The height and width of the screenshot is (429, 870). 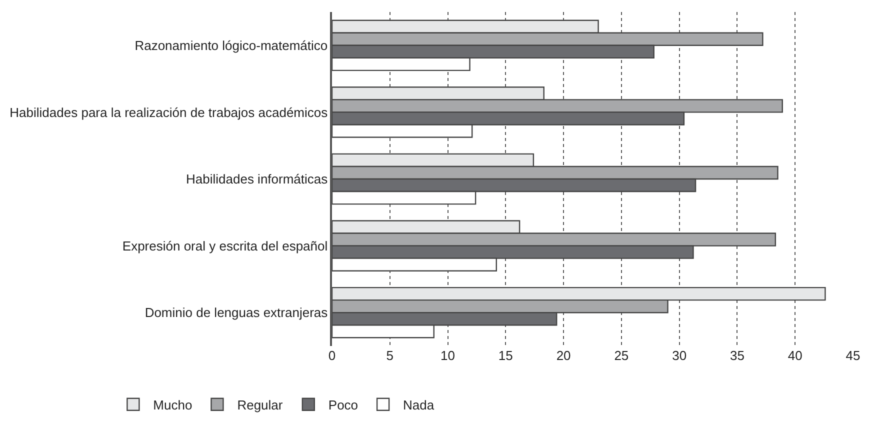 I want to click on x-tick-label: 45, so click(x=853, y=355).